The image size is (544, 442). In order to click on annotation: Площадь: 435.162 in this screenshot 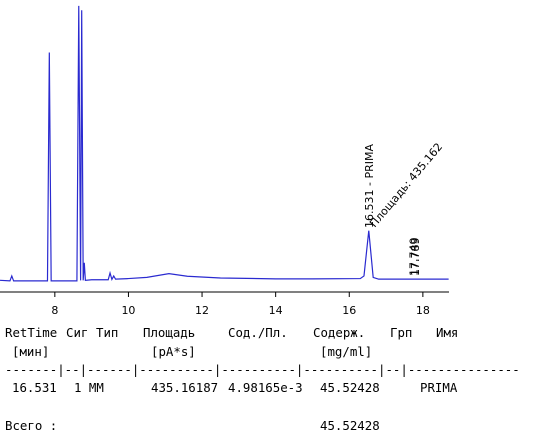, I will do `click(406, 184)`.